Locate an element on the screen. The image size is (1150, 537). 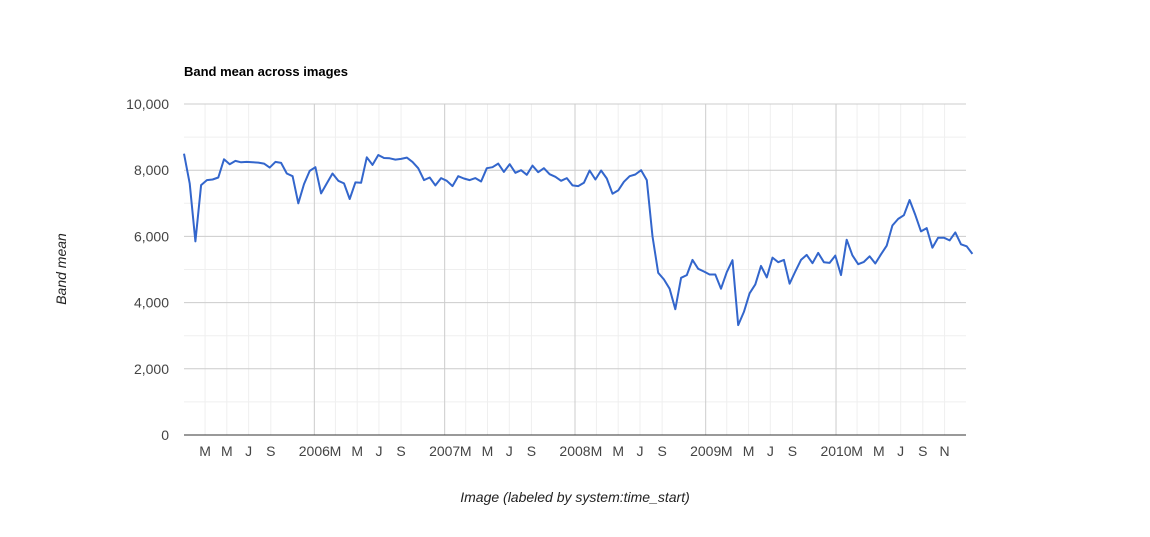
y-tick-label: 6,000 is located at coordinates (151, 236).